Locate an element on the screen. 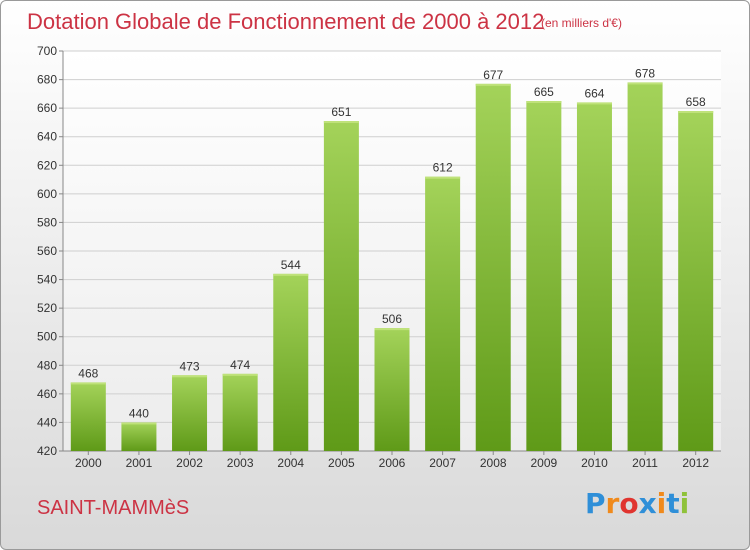  proxiti-logo: Proxiti is located at coordinates (637, 503).